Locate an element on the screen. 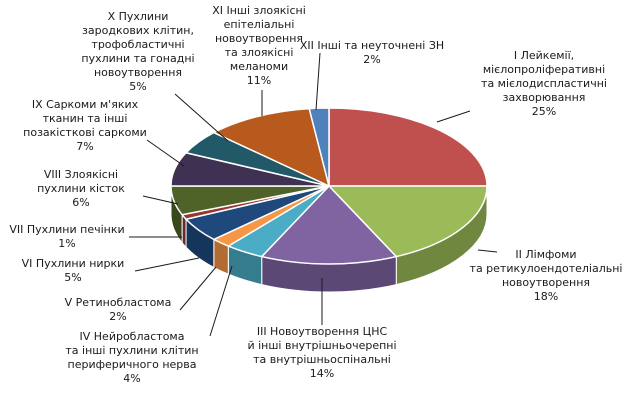  data-label-12: XII Інші та неуточнені ЗН2% is located at coordinates (372, 52).